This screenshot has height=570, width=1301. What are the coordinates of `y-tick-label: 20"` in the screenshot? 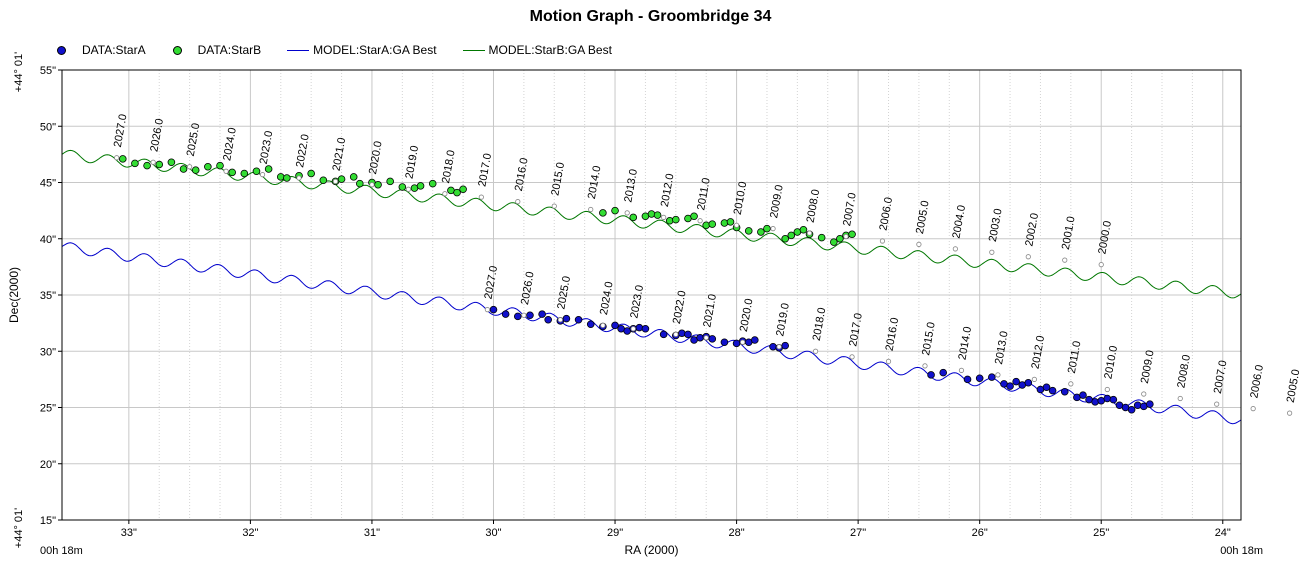 It's located at (48, 465).